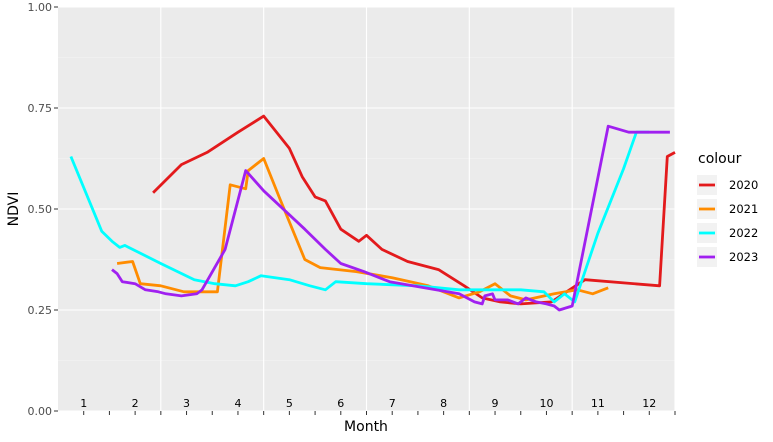 The height and width of the screenshot is (442, 773). I want to click on y-tick-label: 1.00, so click(40, 7).